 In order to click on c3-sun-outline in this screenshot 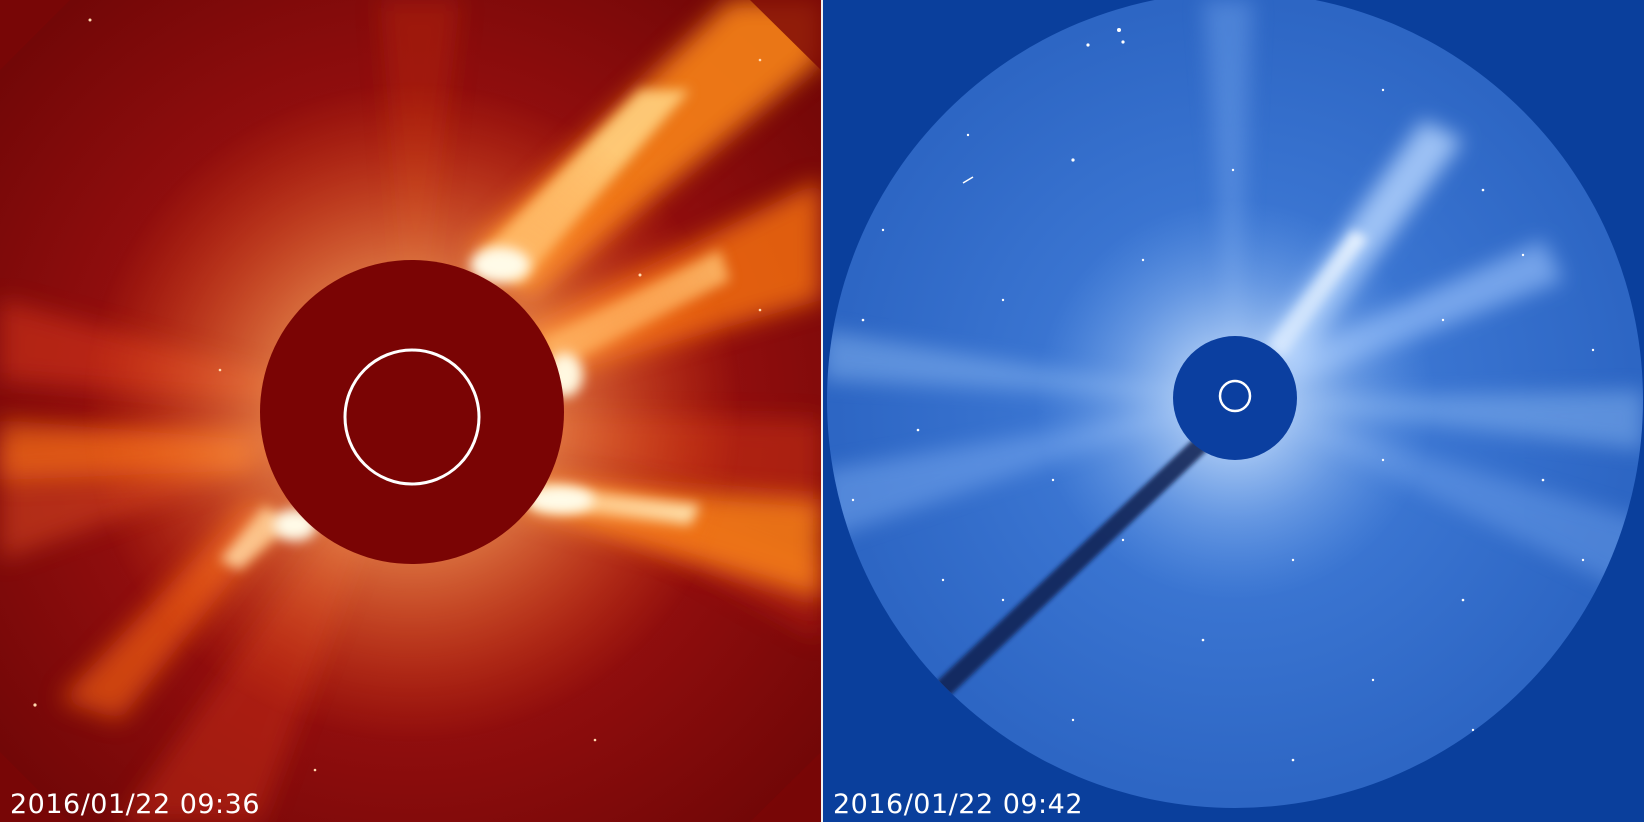, I will do `click(1235, 396)`.